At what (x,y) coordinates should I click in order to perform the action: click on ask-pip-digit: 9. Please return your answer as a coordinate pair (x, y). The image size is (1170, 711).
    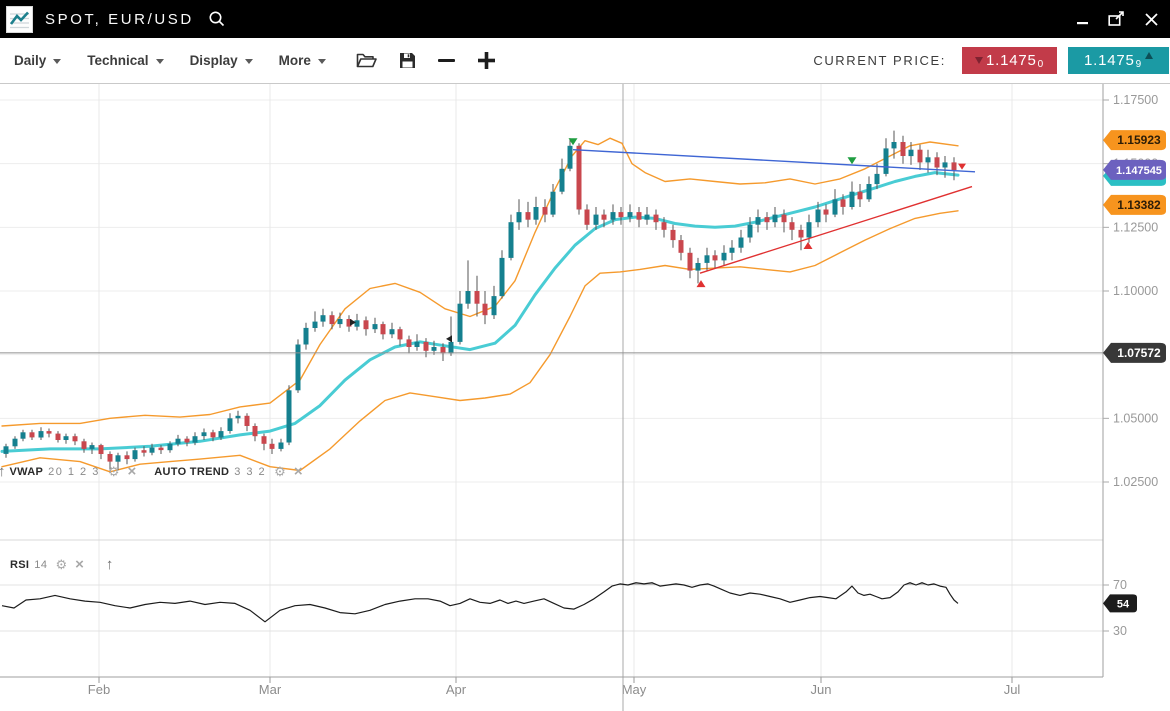
    Looking at the image, I should click on (1139, 64).